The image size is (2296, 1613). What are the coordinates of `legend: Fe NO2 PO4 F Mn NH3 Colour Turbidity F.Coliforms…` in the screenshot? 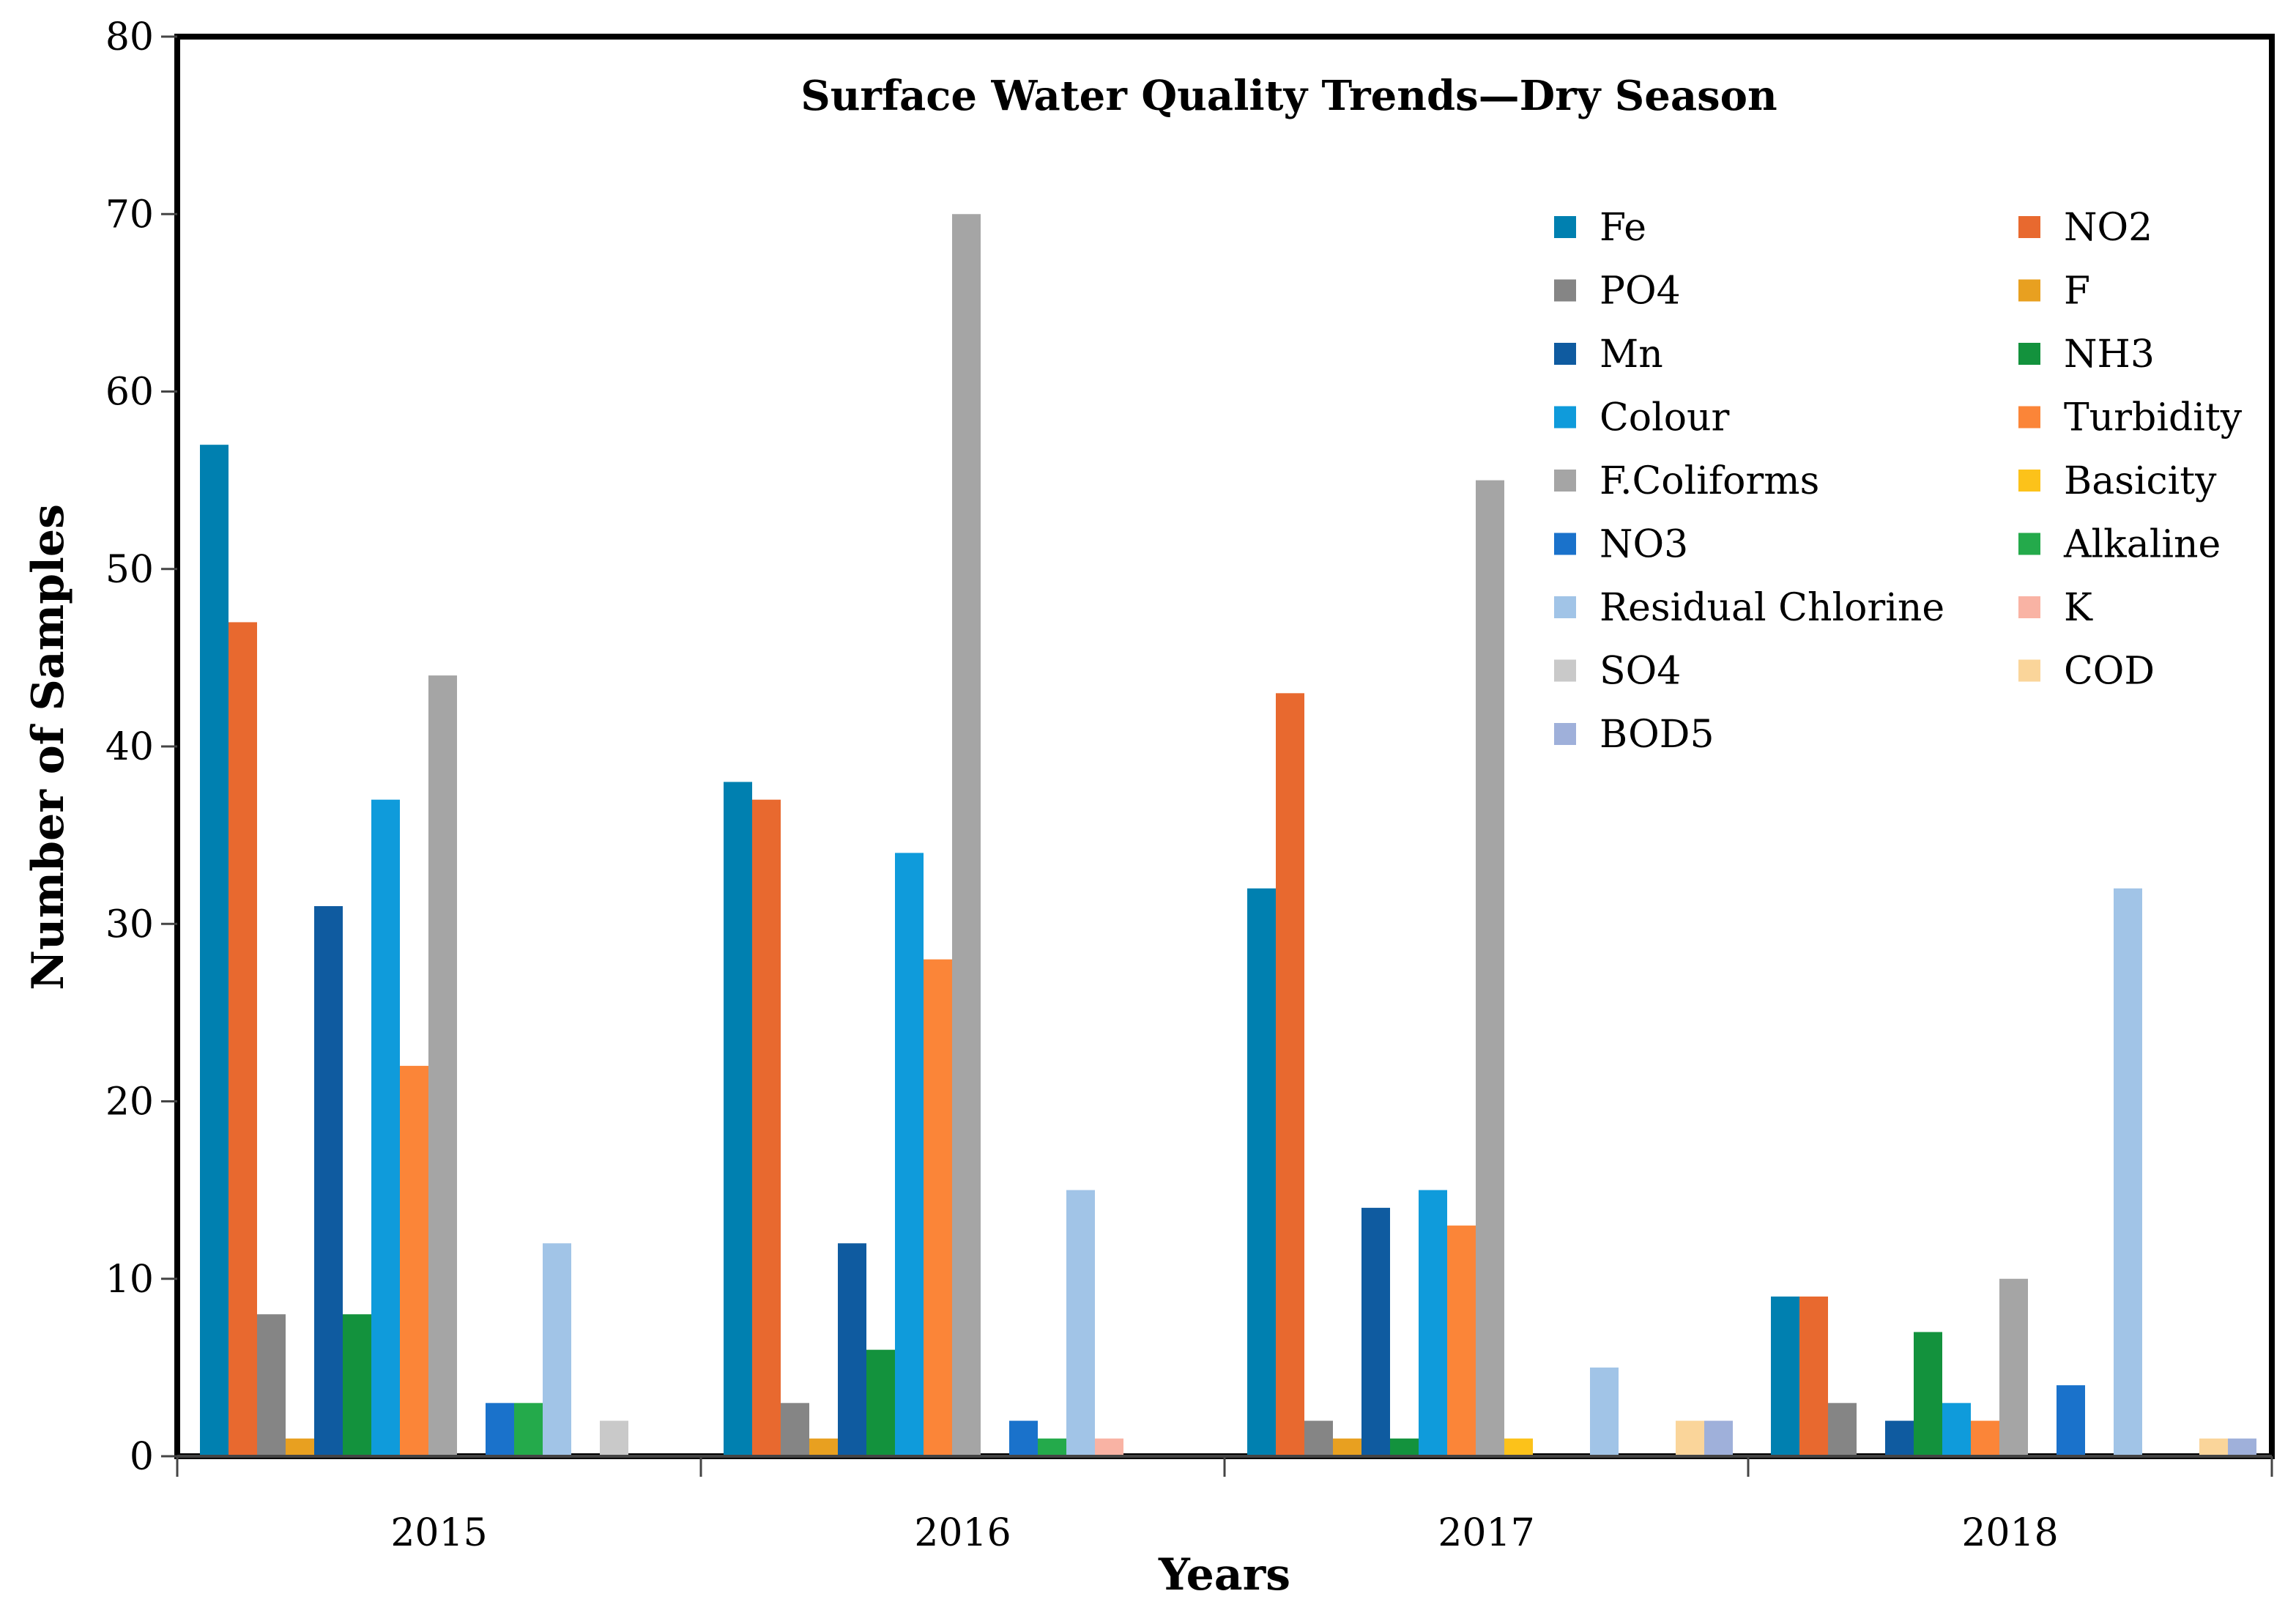 It's located at (1898, 481).